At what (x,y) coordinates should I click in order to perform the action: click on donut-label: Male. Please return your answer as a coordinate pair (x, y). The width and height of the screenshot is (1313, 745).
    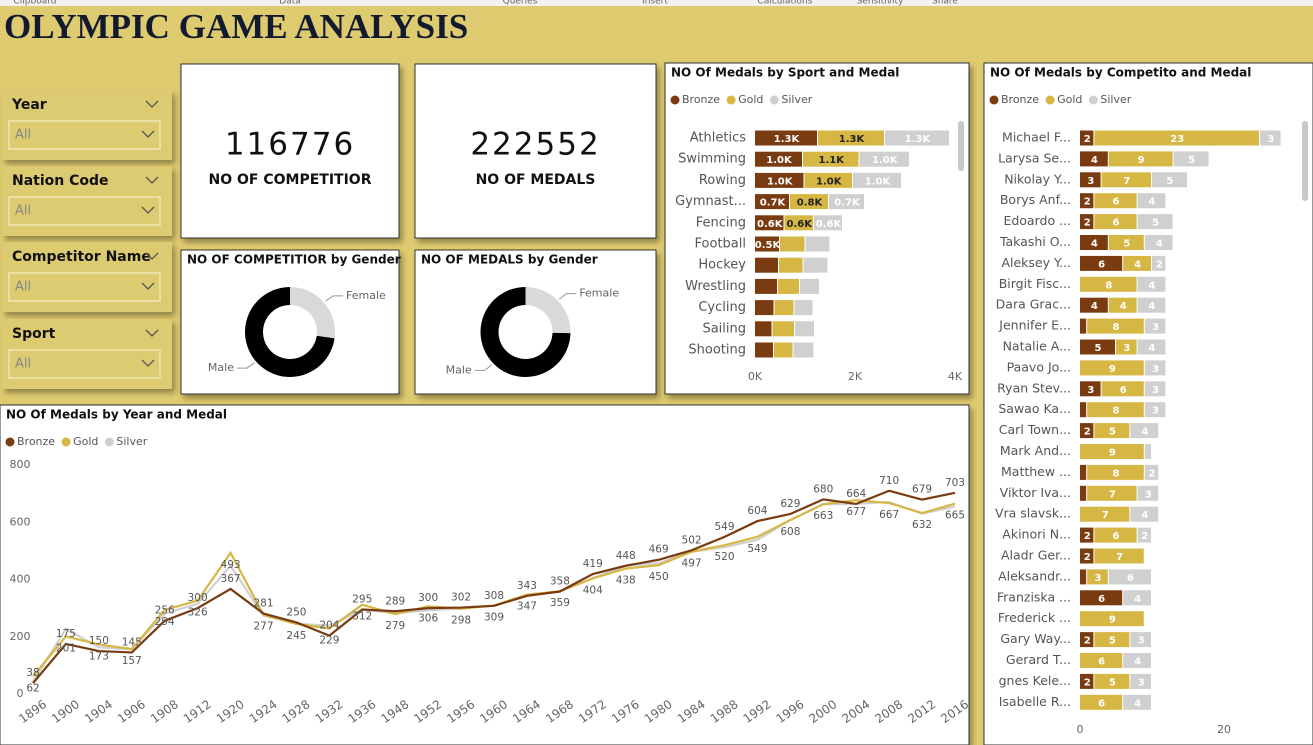
    Looking at the image, I should click on (459, 369).